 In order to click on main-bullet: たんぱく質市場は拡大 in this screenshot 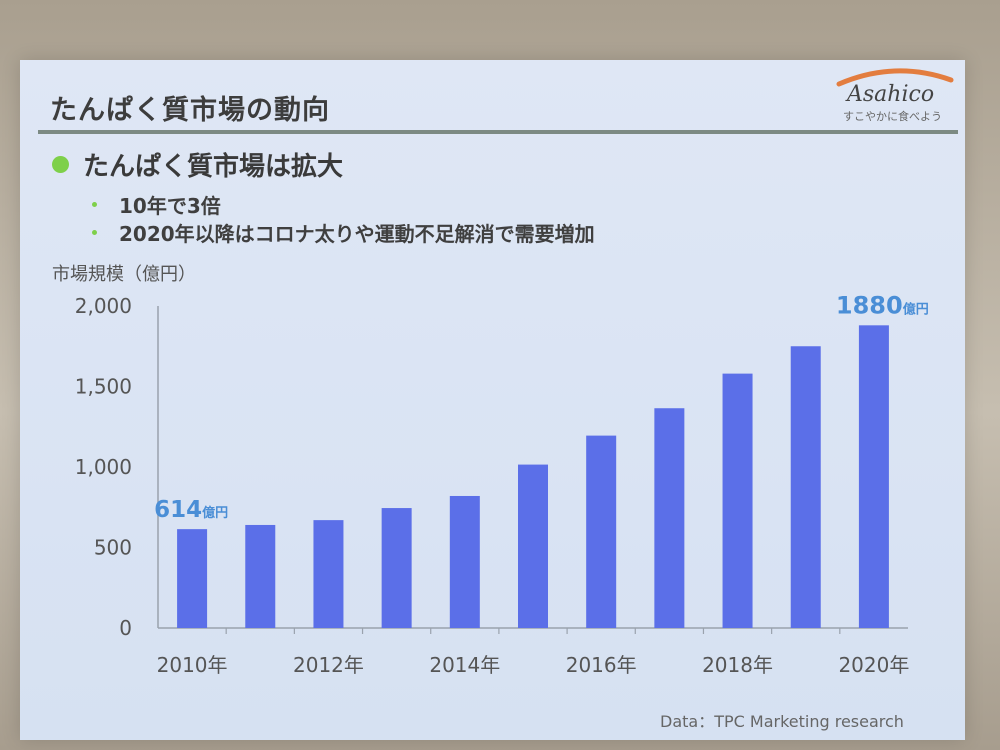, I will do `click(197, 164)`.